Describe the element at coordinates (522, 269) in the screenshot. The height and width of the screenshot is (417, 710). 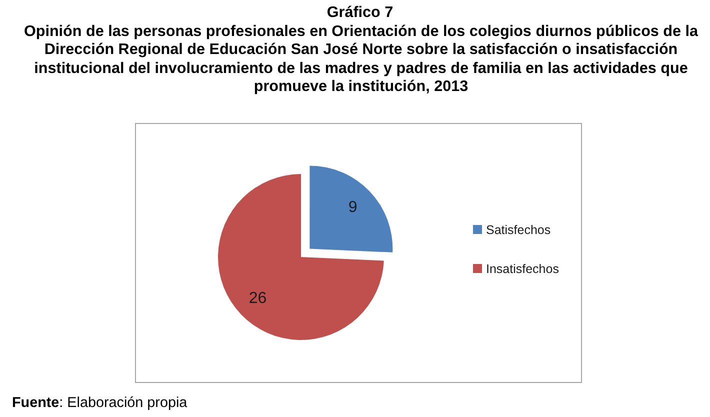
I see `legend-label: Insatisfechos` at that location.